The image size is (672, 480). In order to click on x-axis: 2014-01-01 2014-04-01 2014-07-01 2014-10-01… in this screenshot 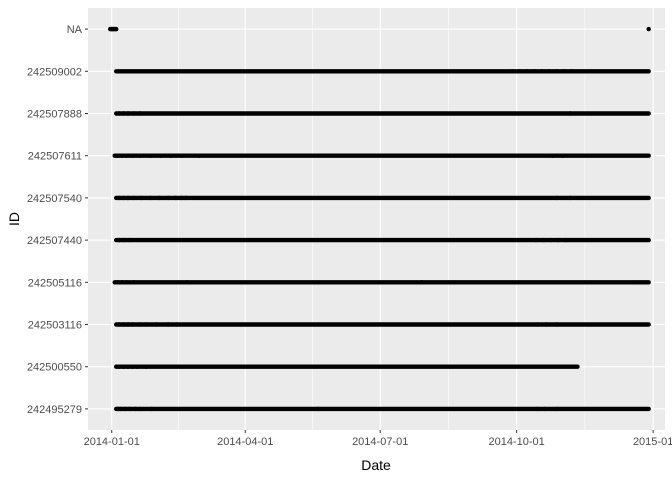, I will do `click(378, 439)`.